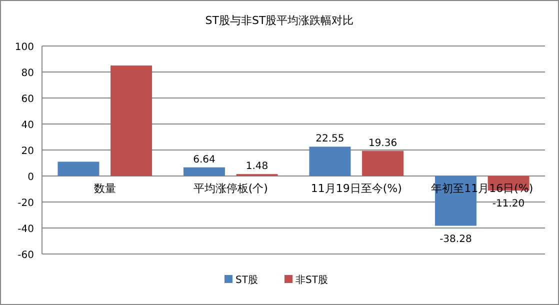 Image resolution: width=559 pixels, height=305 pixels. I want to click on y-tick-label: -20, so click(26, 203).